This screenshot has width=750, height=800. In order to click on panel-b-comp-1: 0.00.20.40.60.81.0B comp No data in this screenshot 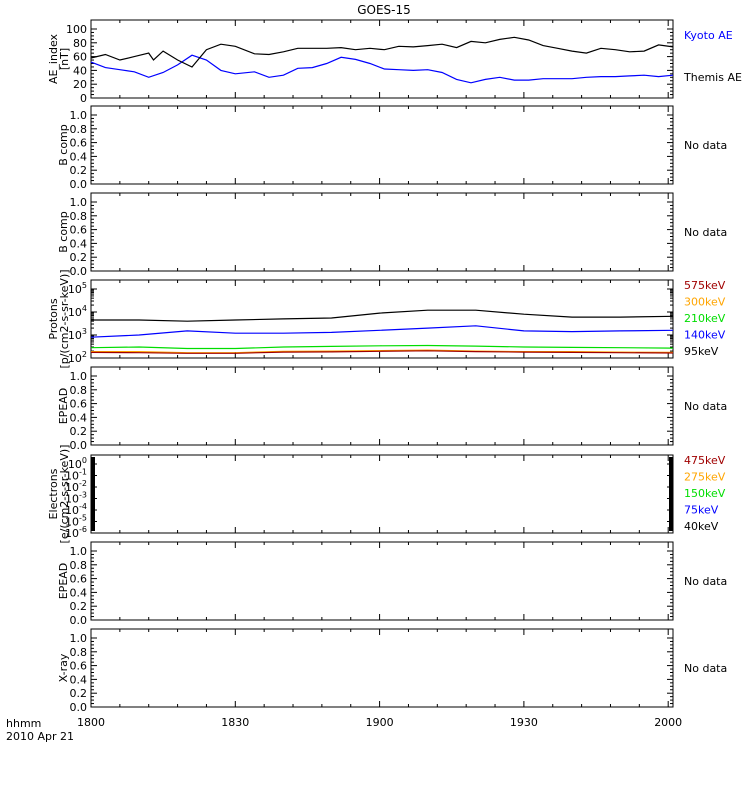, I will do `click(392, 148)`.